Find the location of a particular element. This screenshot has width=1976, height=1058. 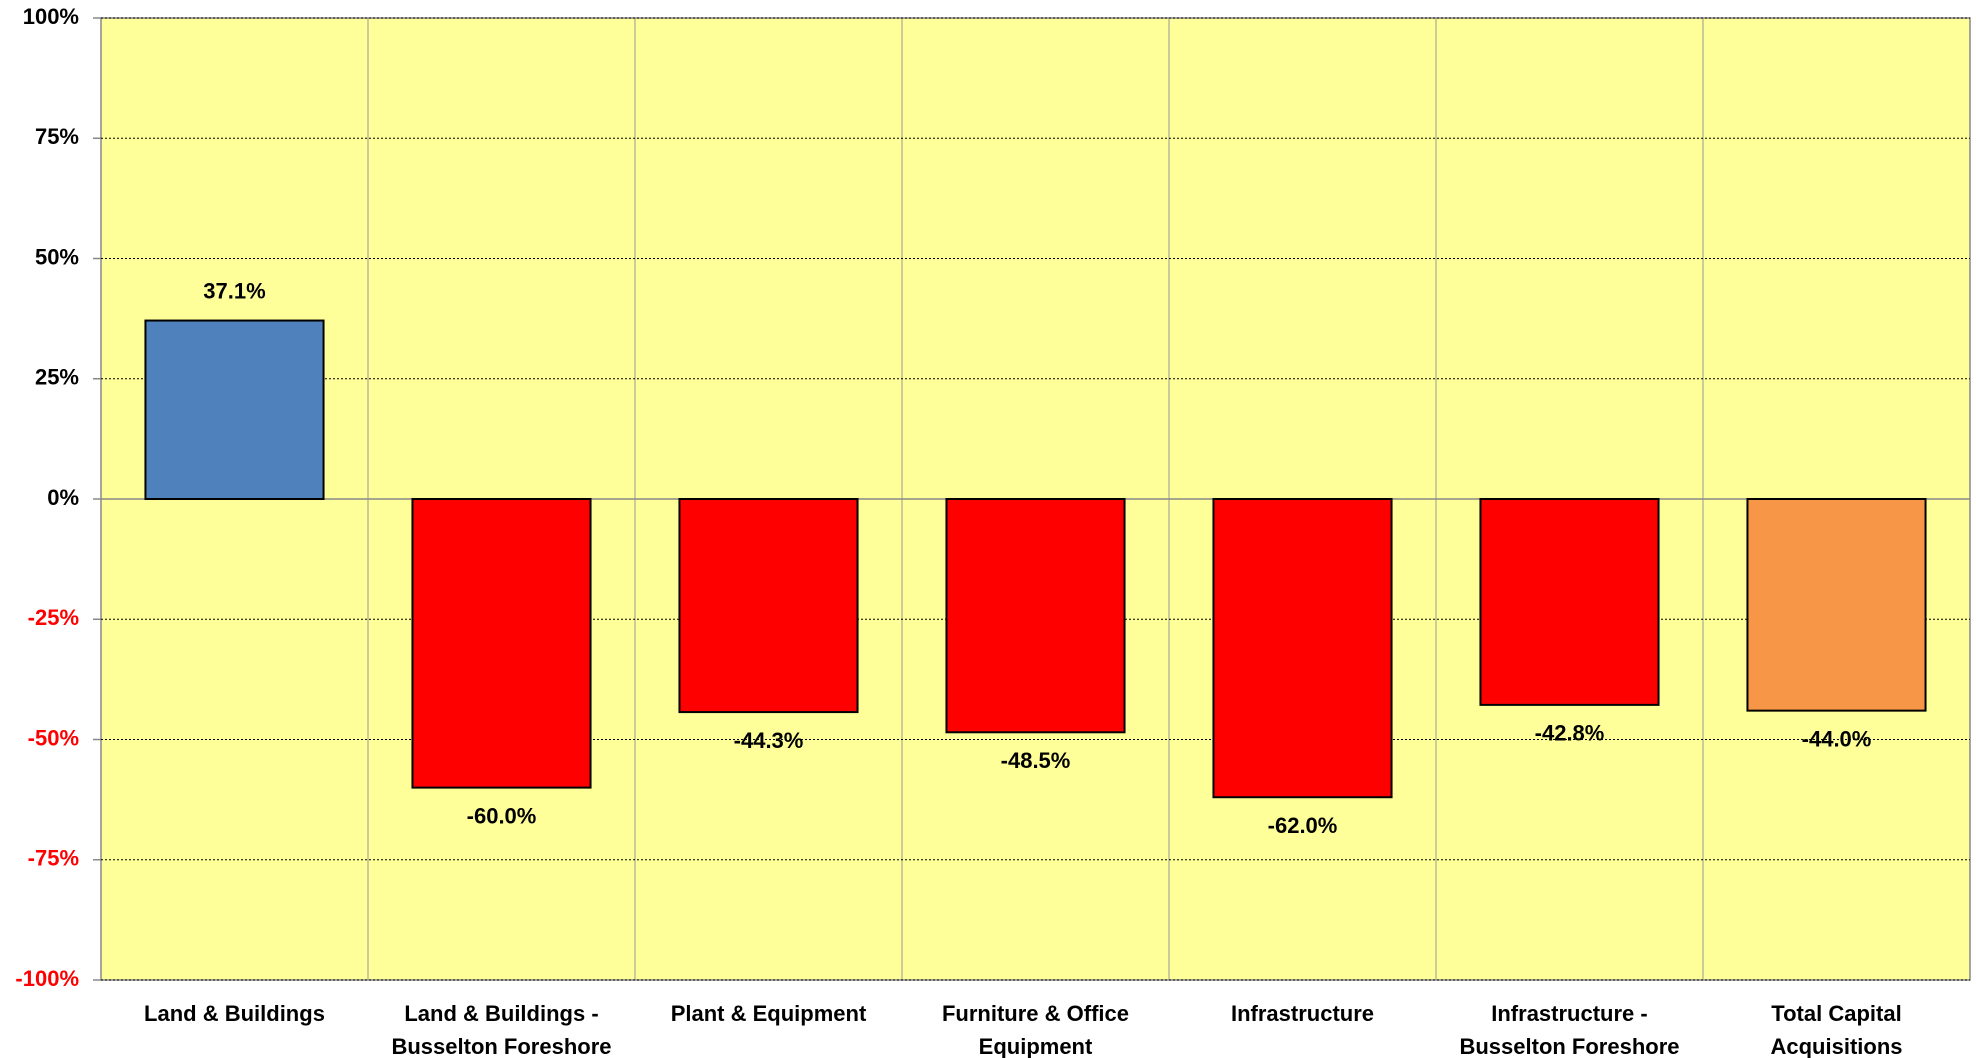

value-label: -60.0% is located at coordinates (502, 815).